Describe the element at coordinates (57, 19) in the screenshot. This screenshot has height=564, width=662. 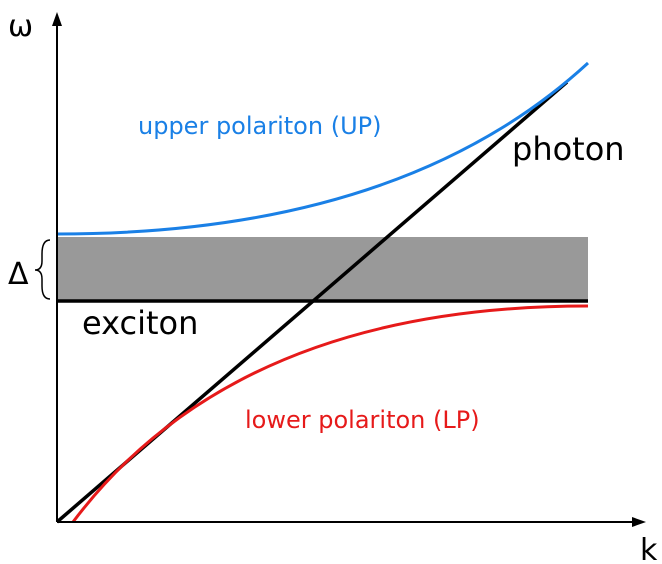
I see `y-axis-arrow` at that location.